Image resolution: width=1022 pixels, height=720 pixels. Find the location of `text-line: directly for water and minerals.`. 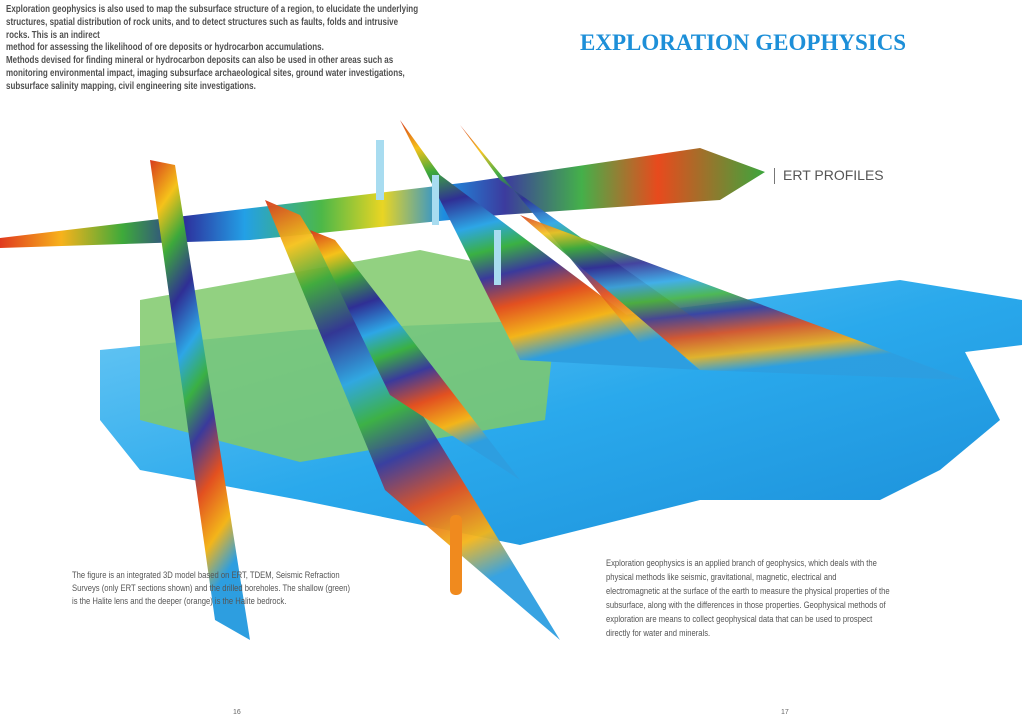

text-line: directly for water and minerals. is located at coordinates (658, 633).